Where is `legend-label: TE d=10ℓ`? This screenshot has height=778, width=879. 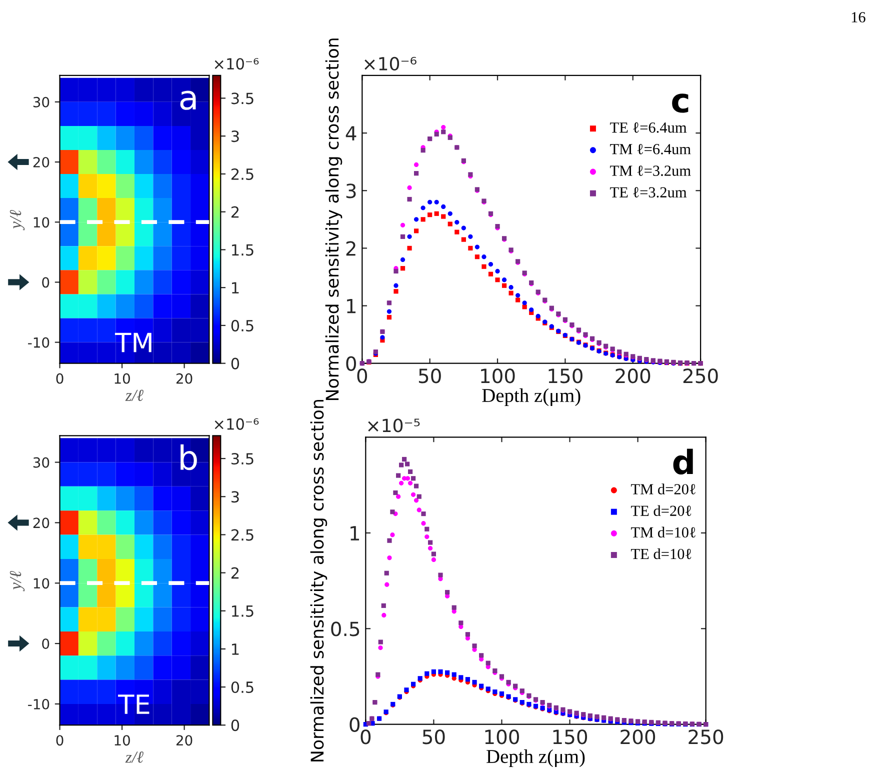 legend-label: TE d=10ℓ is located at coordinates (661, 554).